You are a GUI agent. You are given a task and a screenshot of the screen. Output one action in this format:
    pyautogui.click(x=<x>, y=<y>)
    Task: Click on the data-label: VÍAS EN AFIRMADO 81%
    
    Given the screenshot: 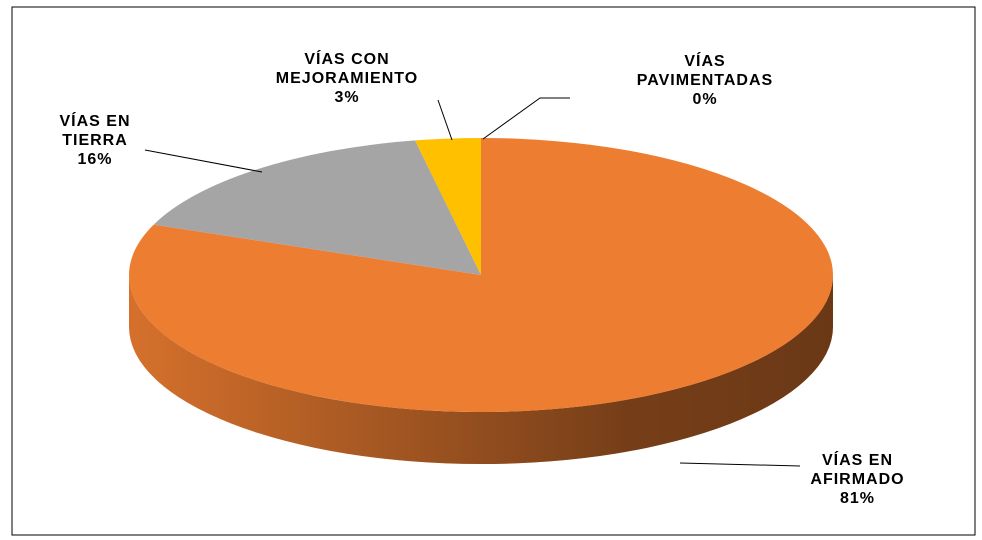 What is the action you would take?
    pyautogui.click(x=857, y=479)
    